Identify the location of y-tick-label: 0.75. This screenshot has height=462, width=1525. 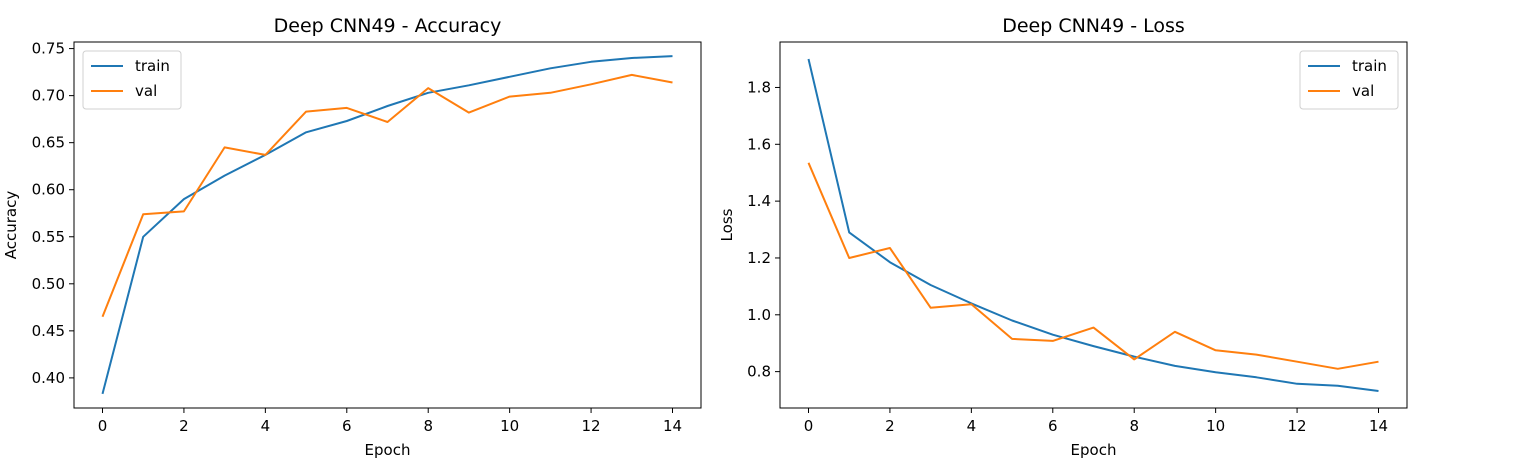
(48, 49).